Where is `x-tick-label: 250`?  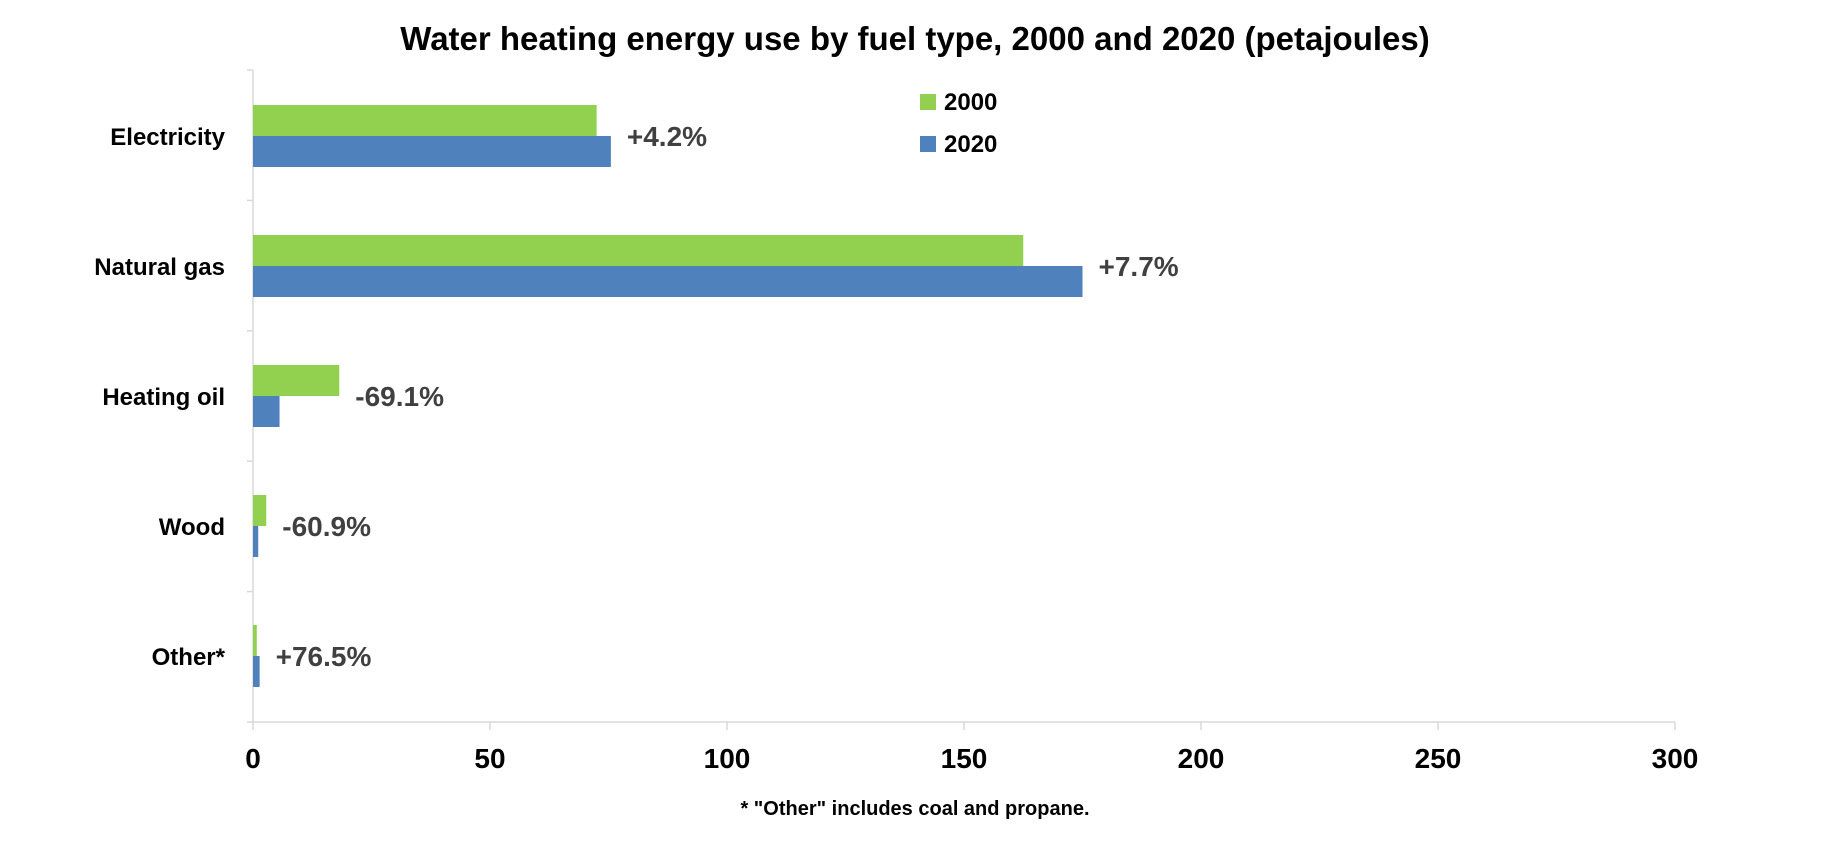 x-tick-label: 250 is located at coordinates (1438, 758).